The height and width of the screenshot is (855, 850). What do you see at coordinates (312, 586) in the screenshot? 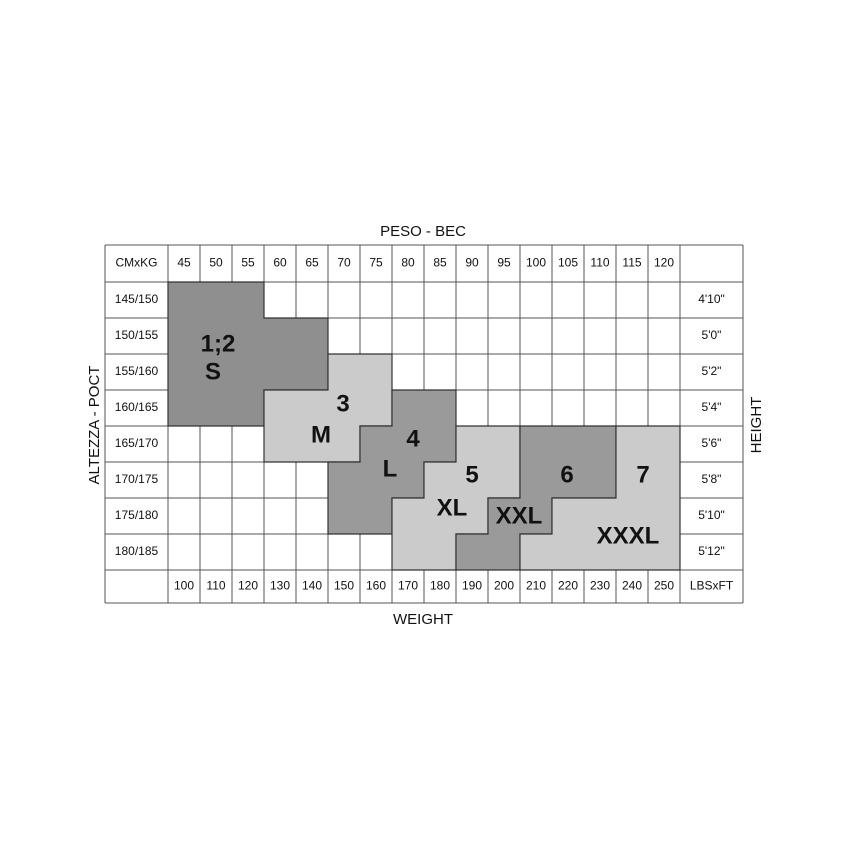
I see `lbs-label: 140` at bounding box center [312, 586].